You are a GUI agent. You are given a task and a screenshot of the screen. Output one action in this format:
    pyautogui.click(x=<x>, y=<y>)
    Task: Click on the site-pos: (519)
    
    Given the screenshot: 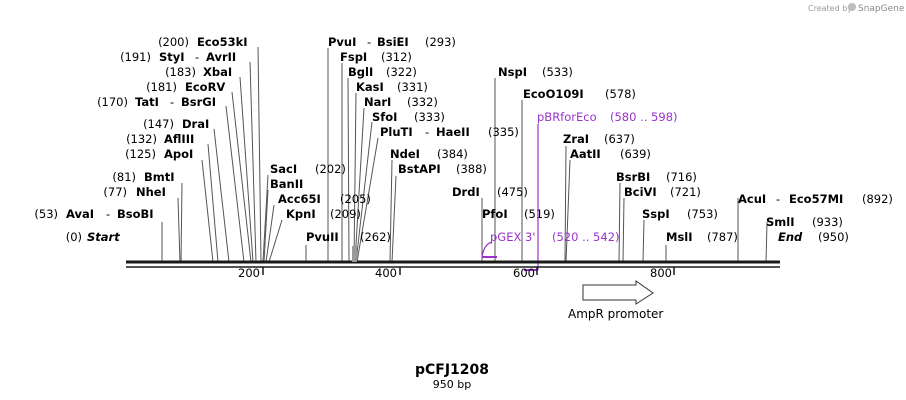 What is the action you would take?
    pyautogui.click(x=539, y=214)
    